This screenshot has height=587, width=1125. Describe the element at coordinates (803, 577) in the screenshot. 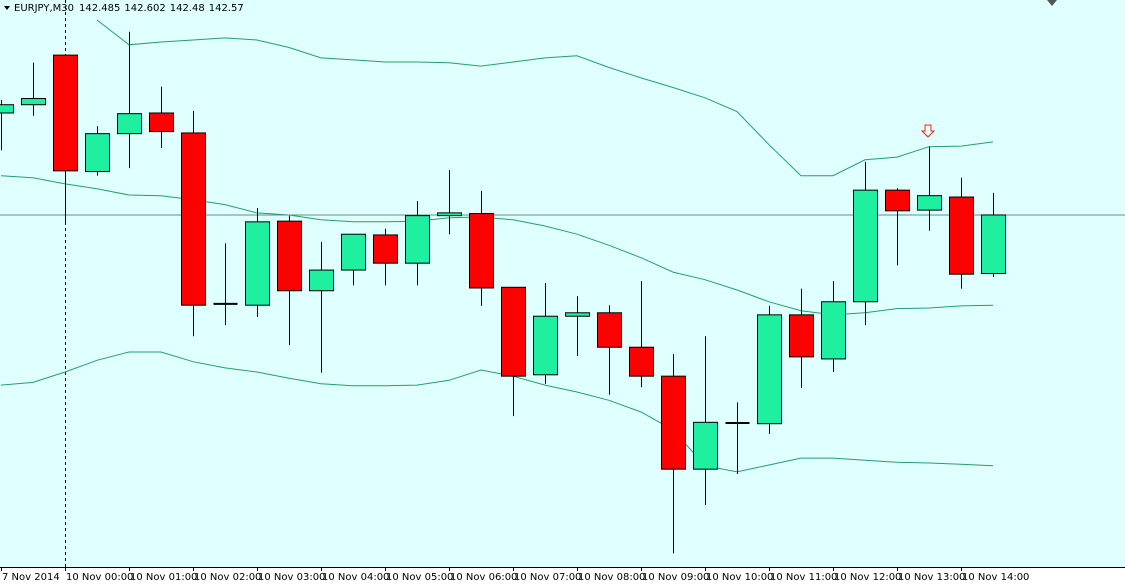

I see `time-label: 10 Nov 11:00` at that location.